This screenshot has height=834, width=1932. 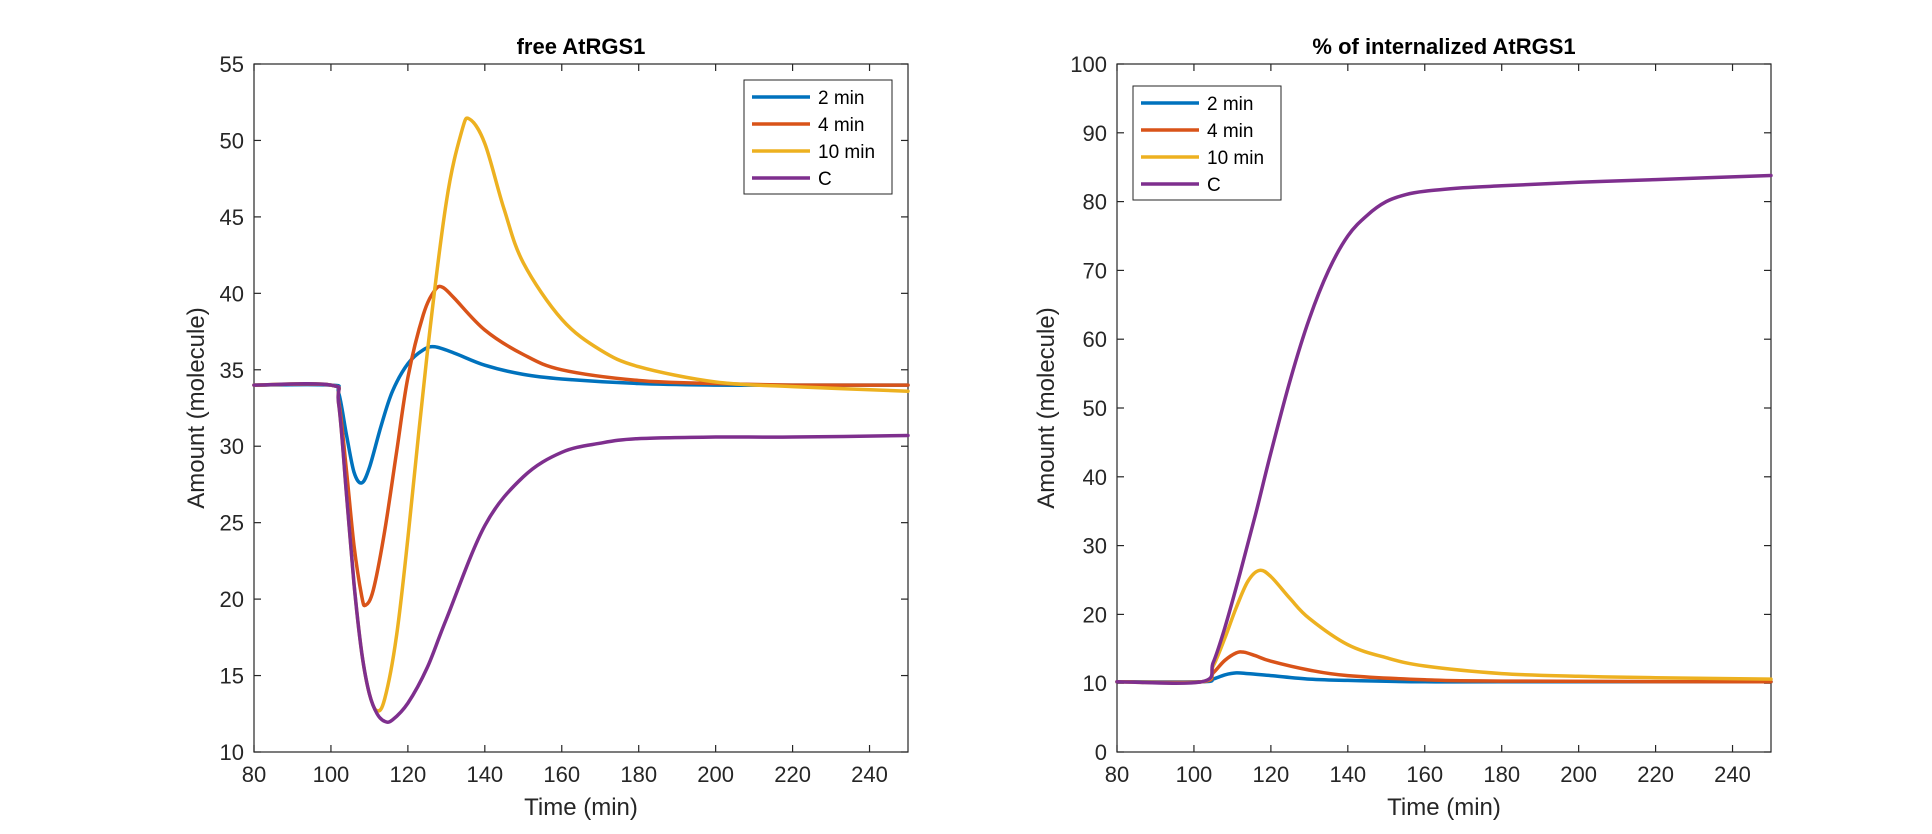 I want to click on y-tick-label: 0, so click(x=1101, y=752).